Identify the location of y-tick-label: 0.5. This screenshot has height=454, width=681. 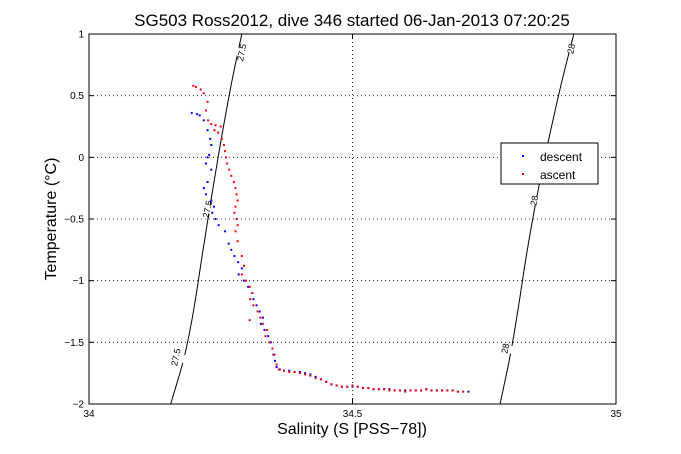
(77, 96).